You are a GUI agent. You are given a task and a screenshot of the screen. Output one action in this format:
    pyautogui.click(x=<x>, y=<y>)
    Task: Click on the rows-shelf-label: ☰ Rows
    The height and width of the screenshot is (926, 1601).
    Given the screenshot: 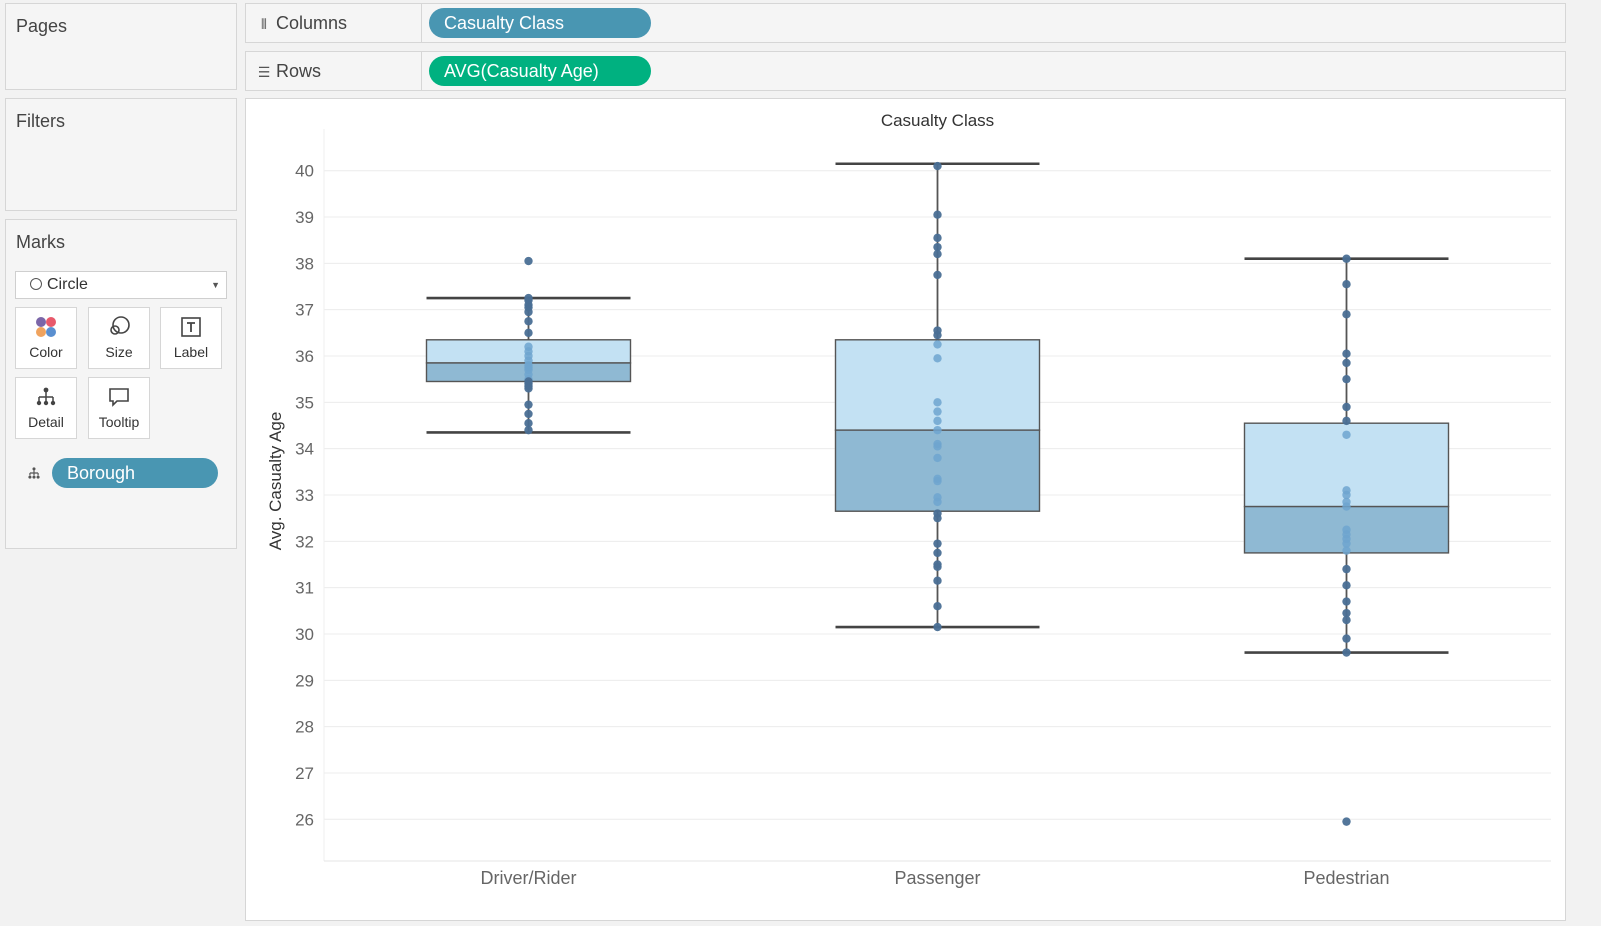 What is the action you would take?
    pyautogui.click(x=334, y=71)
    